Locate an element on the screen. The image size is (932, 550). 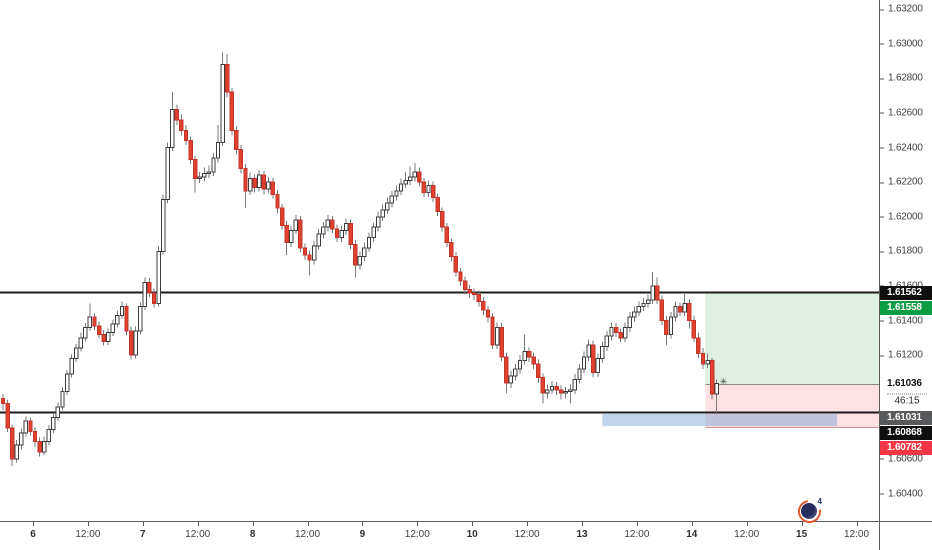
long-position-loss-zone is located at coordinates (792, 406).